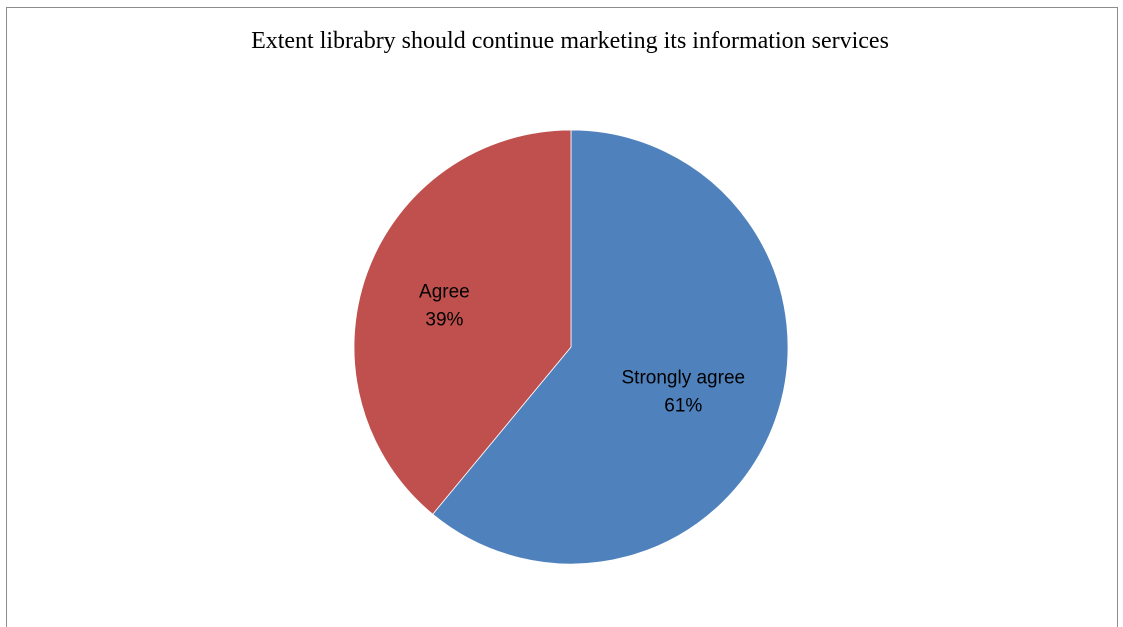 This screenshot has height=627, width=1123. What do you see at coordinates (444, 305) in the screenshot?
I see `data-label-agree: Agree 39%` at bounding box center [444, 305].